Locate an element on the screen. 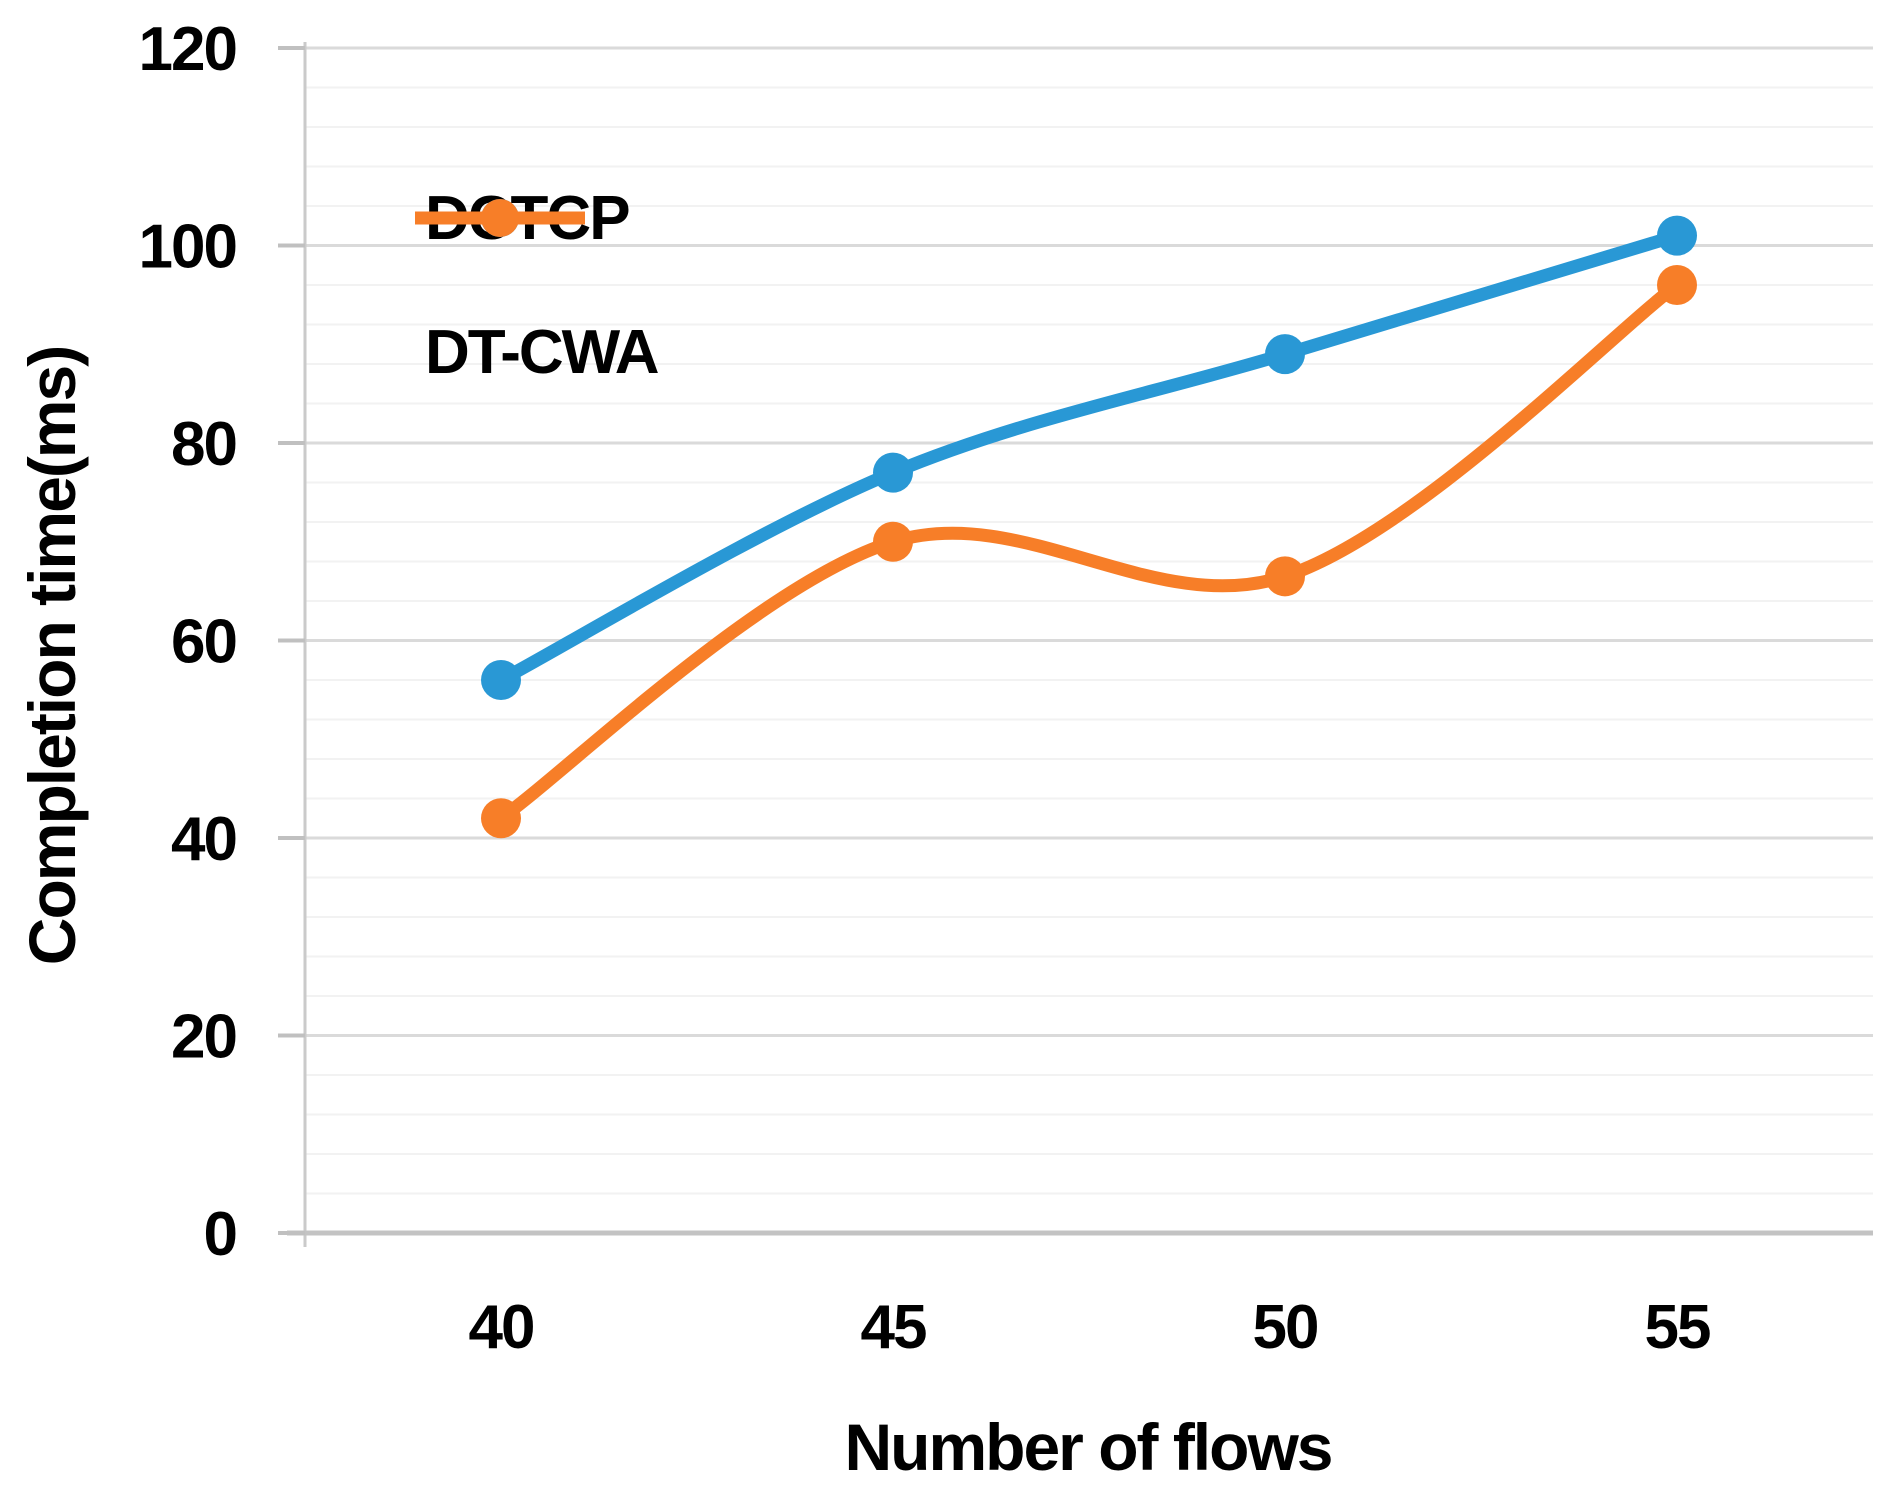  x-tick-label: 50 is located at coordinates (1285, 1327).